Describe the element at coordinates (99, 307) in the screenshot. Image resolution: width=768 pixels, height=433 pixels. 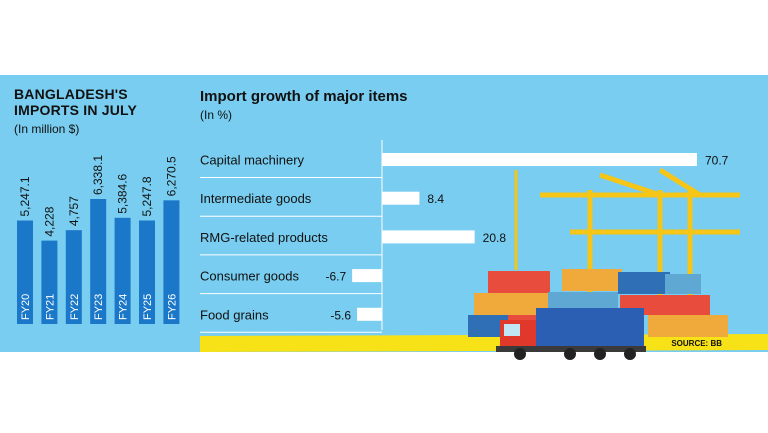
I see `fy-label: FY23` at that location.